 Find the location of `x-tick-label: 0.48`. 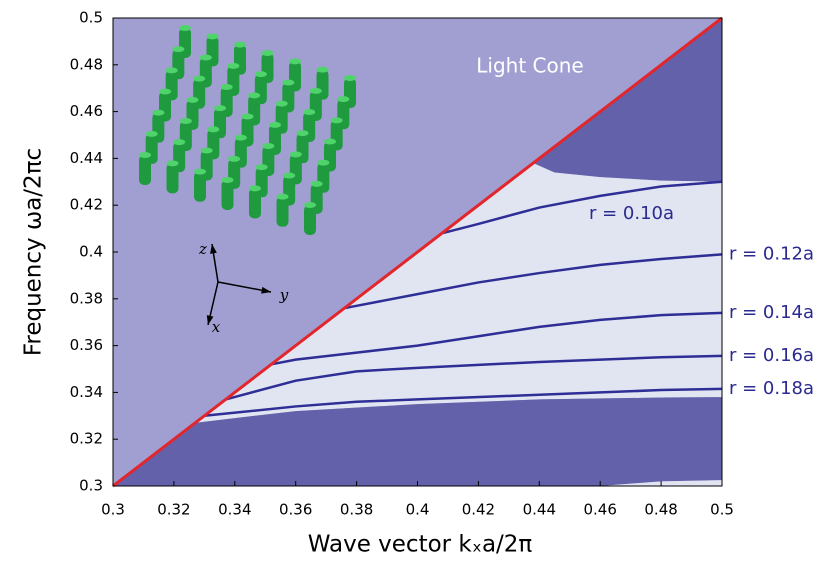

x-tick-label: 0.48 is located at coordinates (660, 510).